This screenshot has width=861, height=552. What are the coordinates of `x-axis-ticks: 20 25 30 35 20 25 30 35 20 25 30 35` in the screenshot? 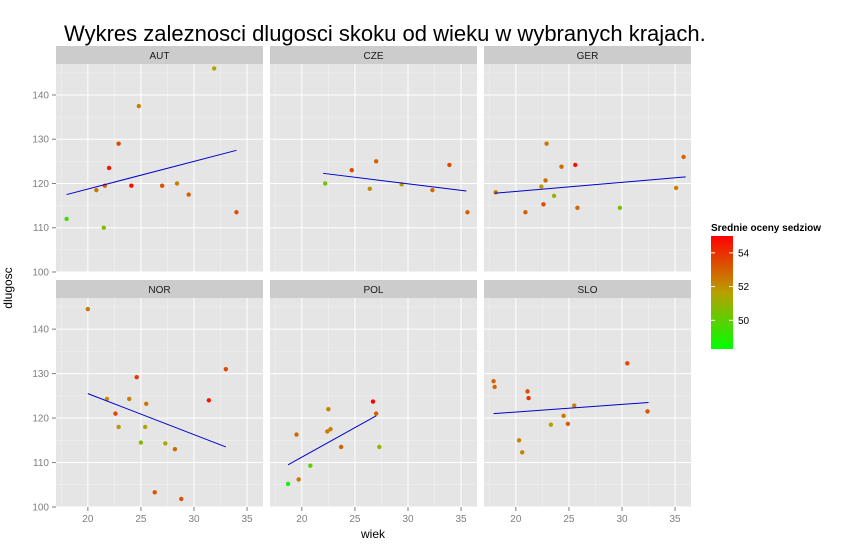 It's located at (381, 516).